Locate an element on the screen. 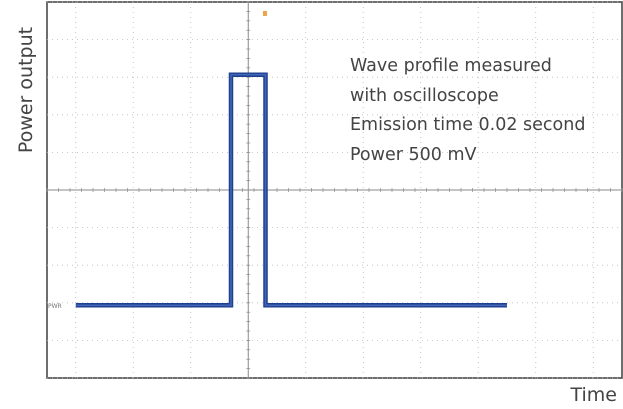  trigger-marker is located at coordinates (265, 13).